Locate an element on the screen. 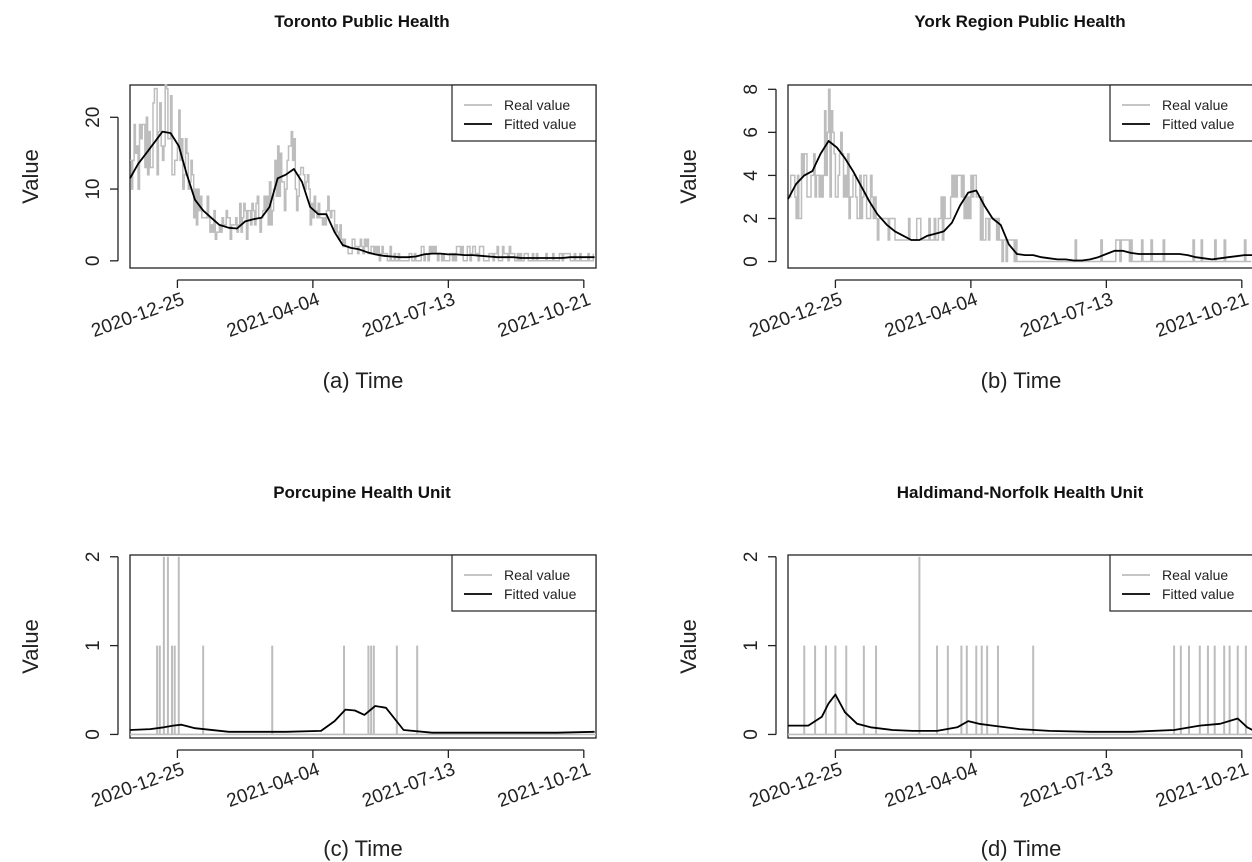 This screenshot has height=862, width=1252. chart-title: York Region Public Health is located at coordinates (1019, 21).